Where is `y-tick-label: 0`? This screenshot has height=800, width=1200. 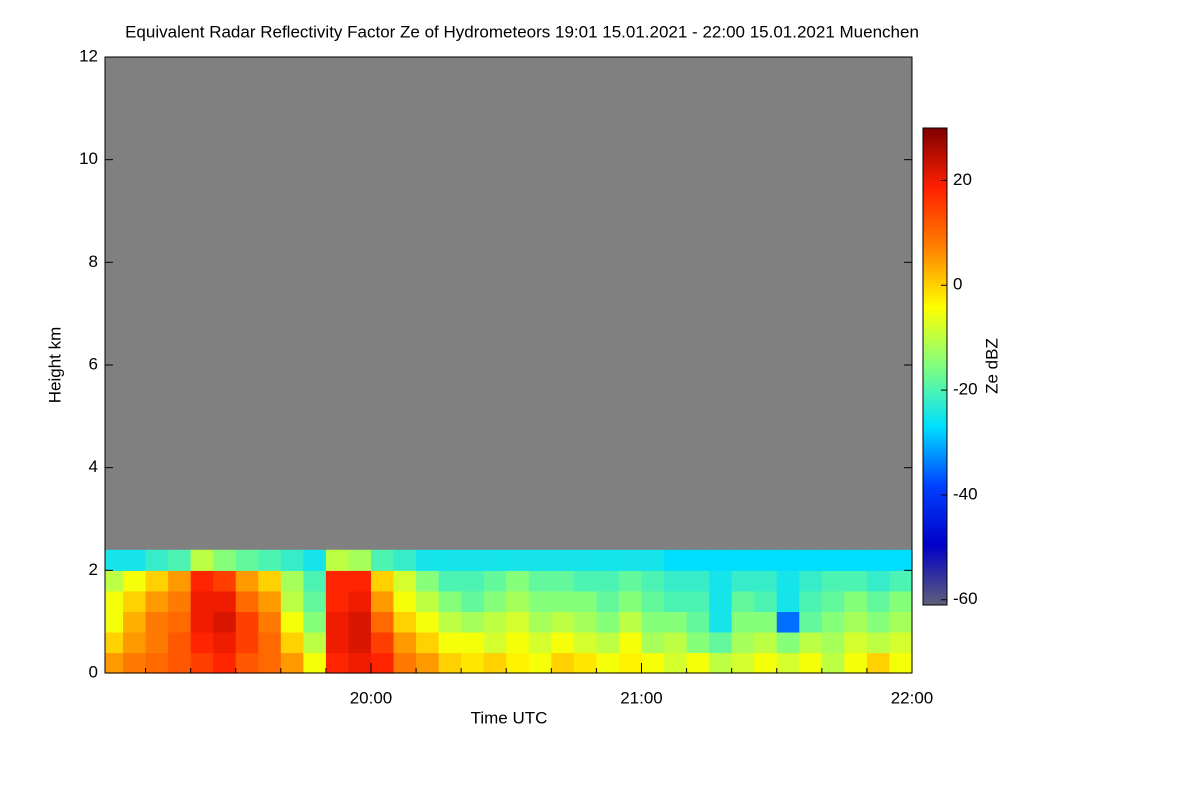 y-tick-label: 0 is located at coordinates (93, 671).